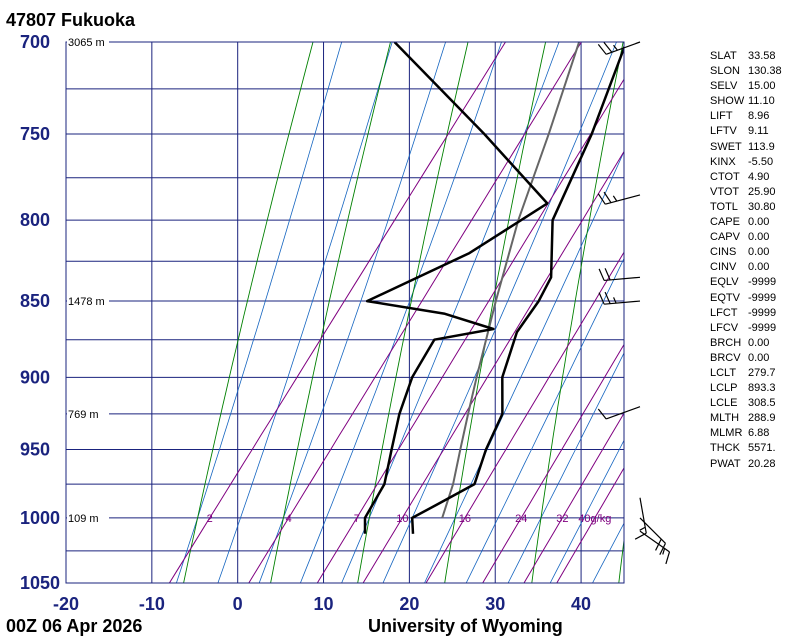  What do you see at coordinates (724, 86) in the screenshot?
I see `index-name: SELV` at bounding box center [724, 86].